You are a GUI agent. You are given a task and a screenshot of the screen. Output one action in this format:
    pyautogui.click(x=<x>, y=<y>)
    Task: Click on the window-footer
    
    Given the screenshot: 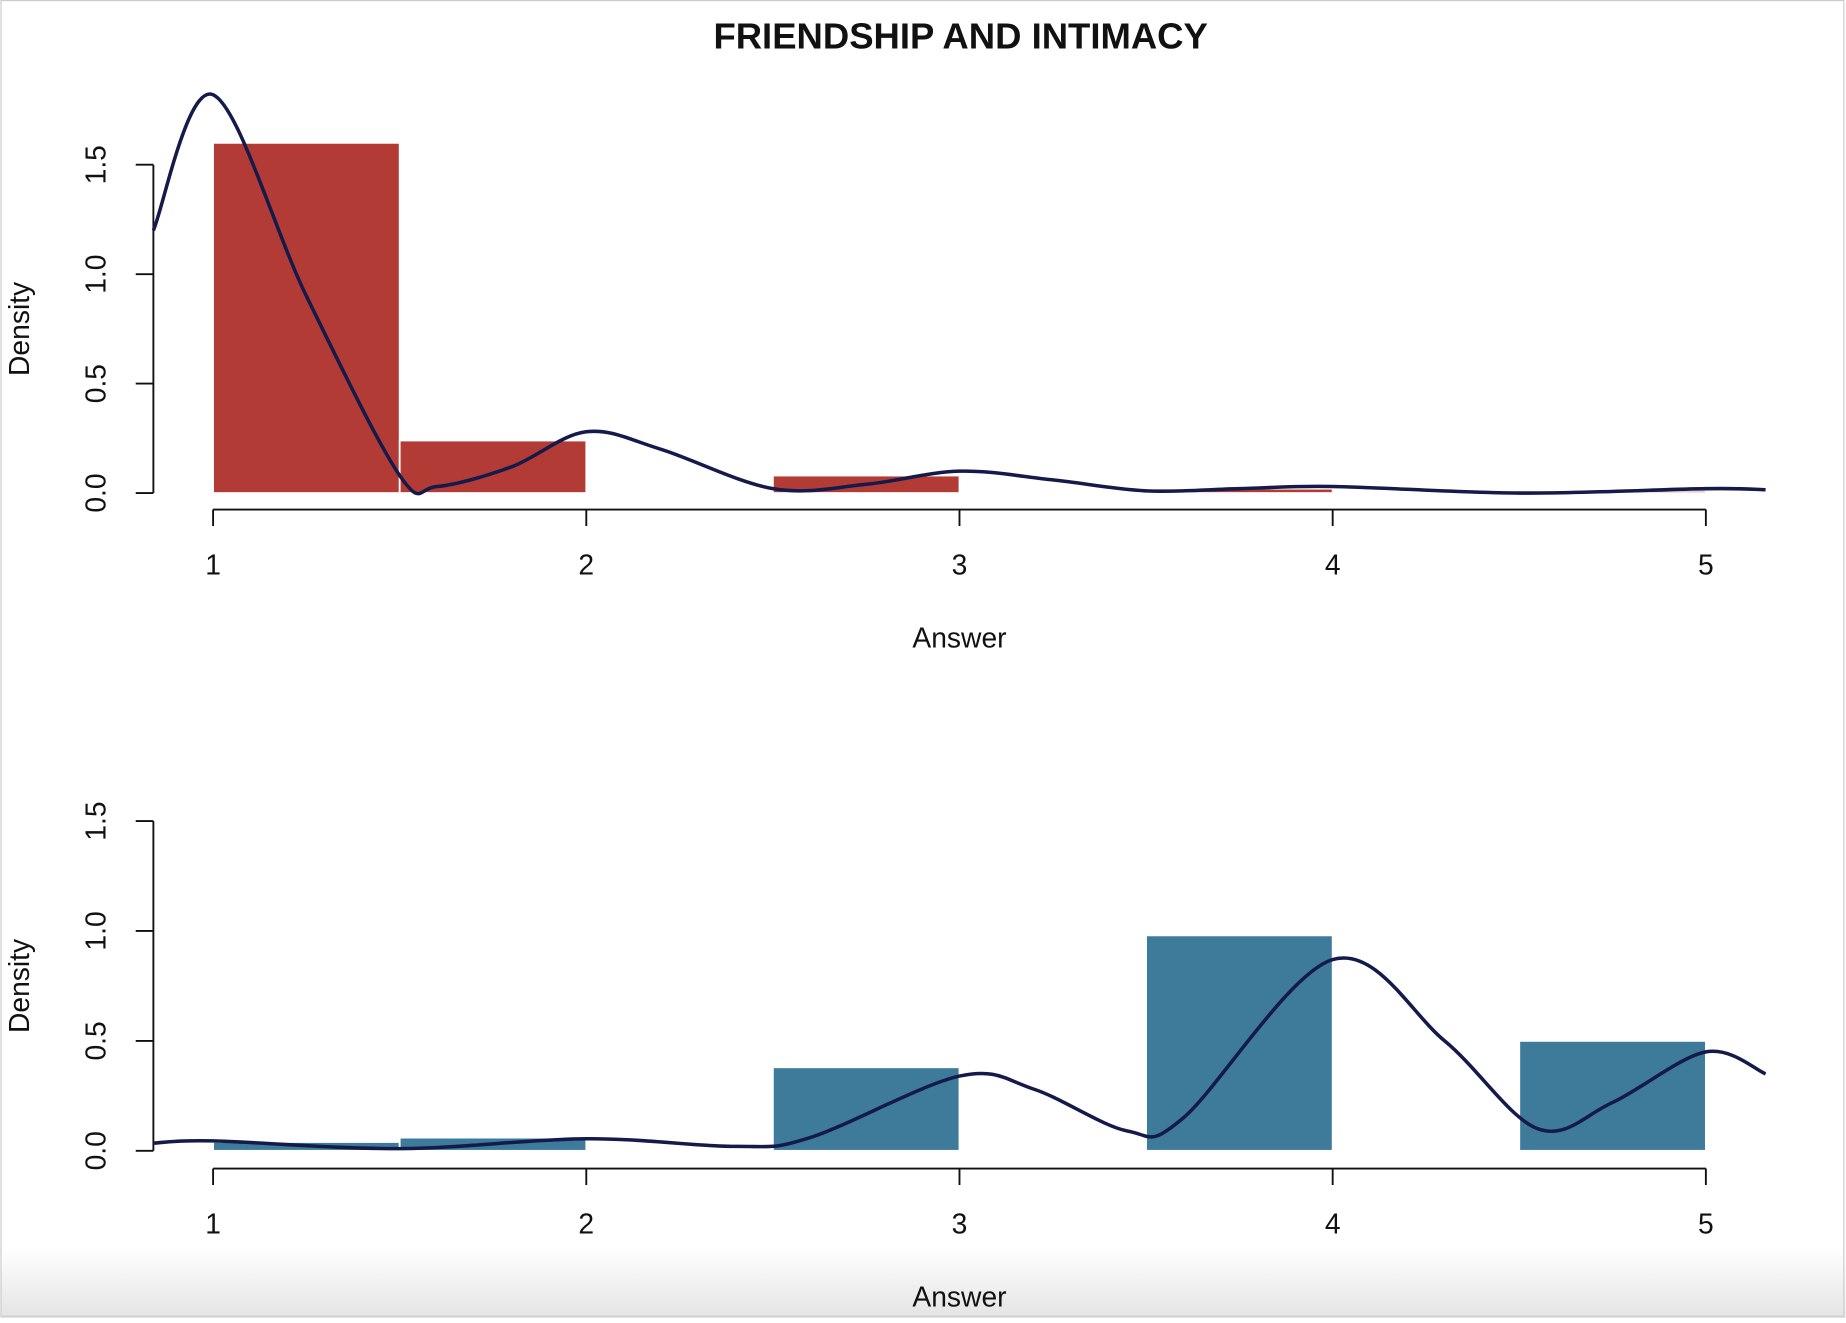 What is the action you would take?
    pyautogui.click(x=923, y=1282)
    